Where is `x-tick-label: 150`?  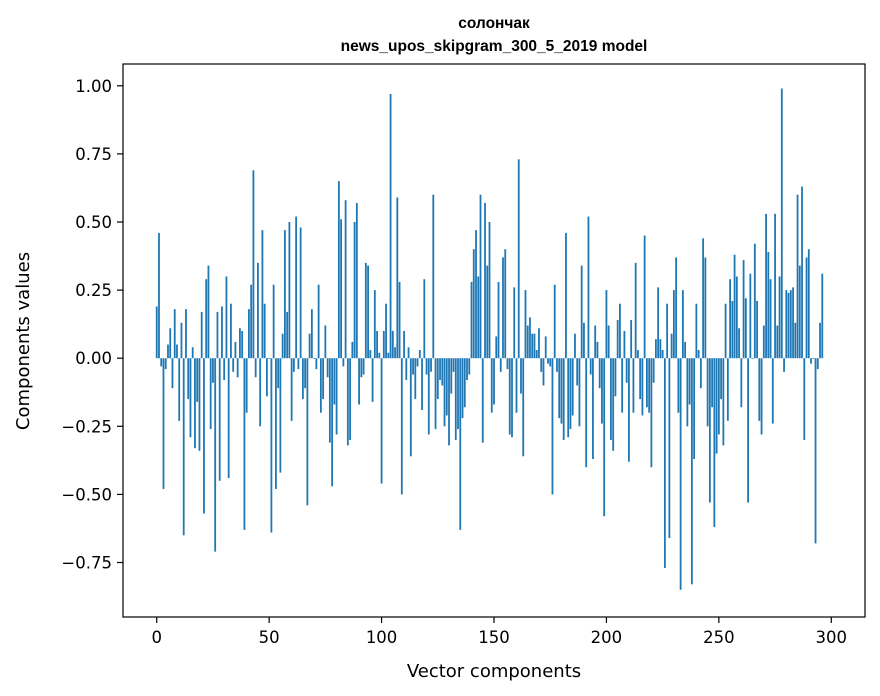
x-tick-label: 150 is located at coordinates (494, 637).